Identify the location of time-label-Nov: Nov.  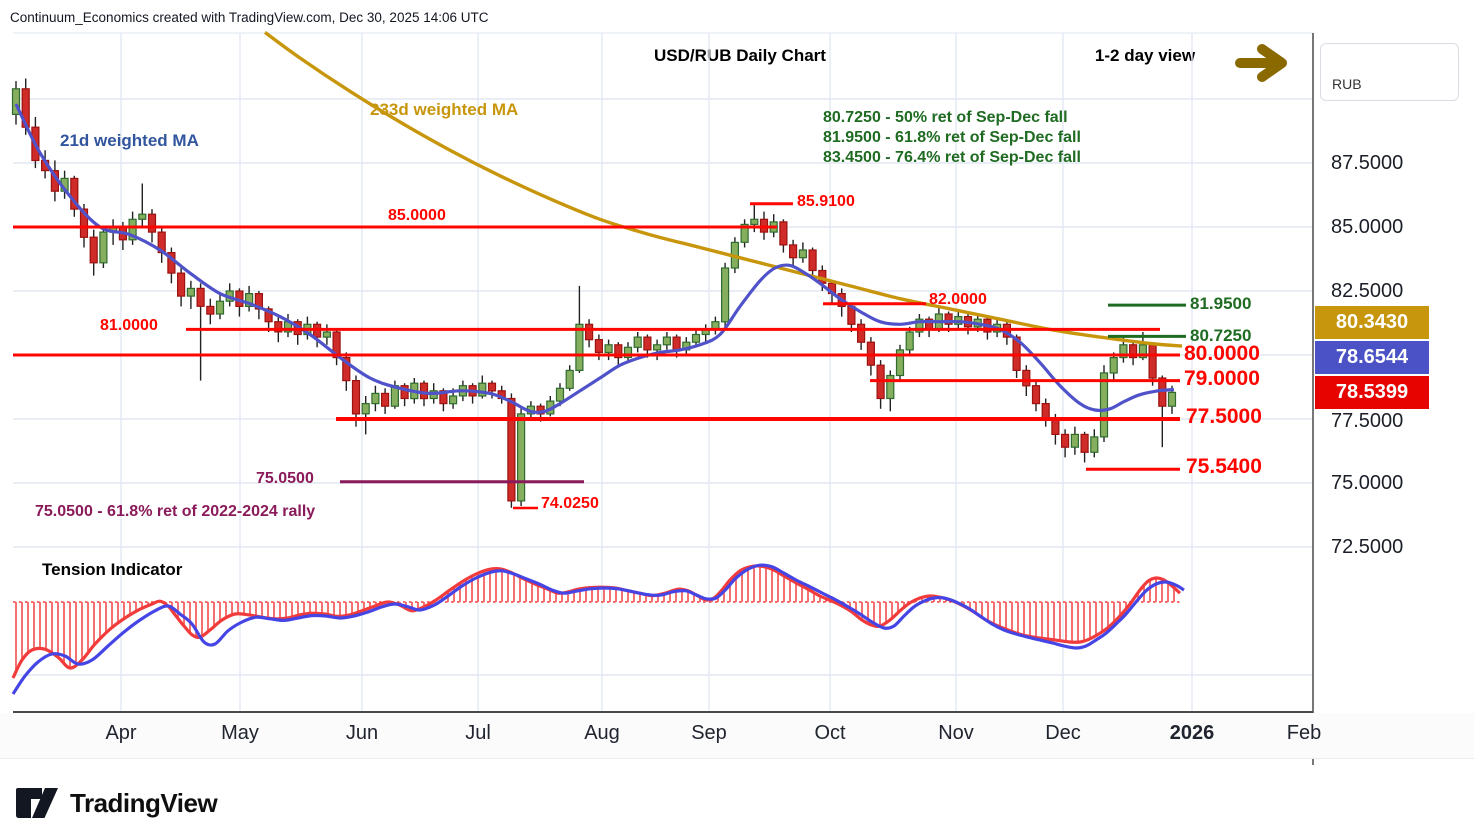
(956, 733).